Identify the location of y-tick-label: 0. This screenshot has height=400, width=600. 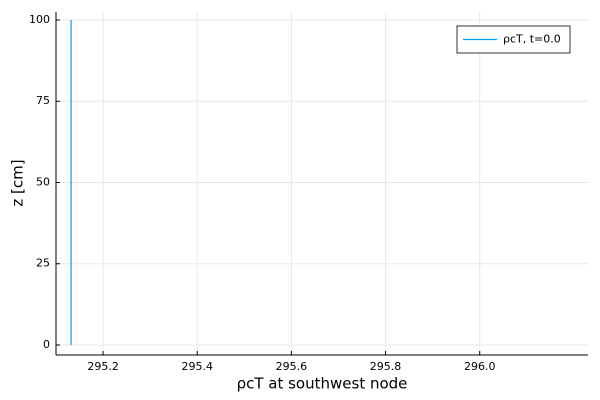
(46, 344).